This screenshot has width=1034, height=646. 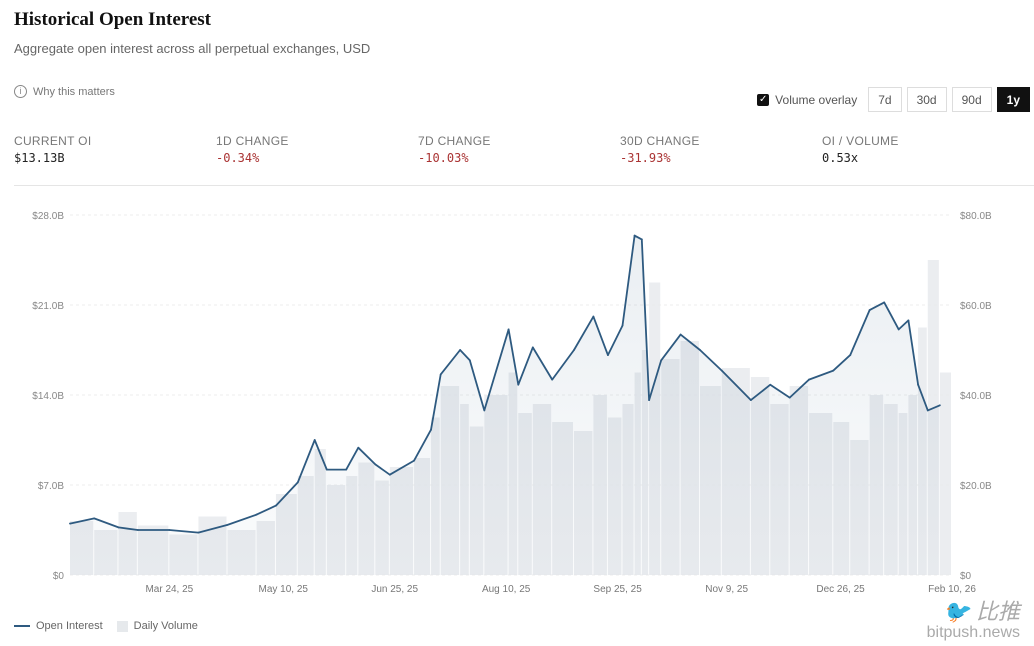 I want to click on page-title: Historical Open Interest, so click(x=113, y=19).